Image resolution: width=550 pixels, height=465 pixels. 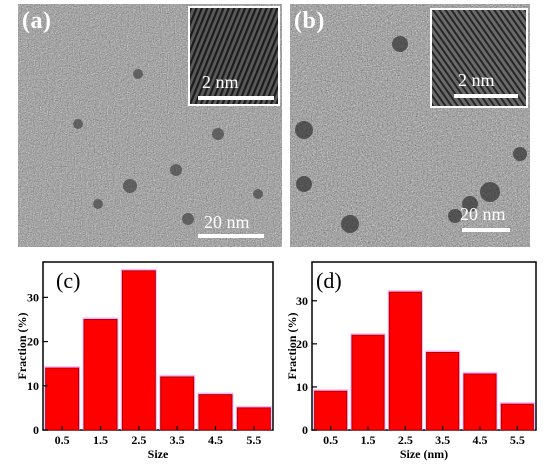 I want to click on lattice-fringes-a, so click(x=234, y=56).